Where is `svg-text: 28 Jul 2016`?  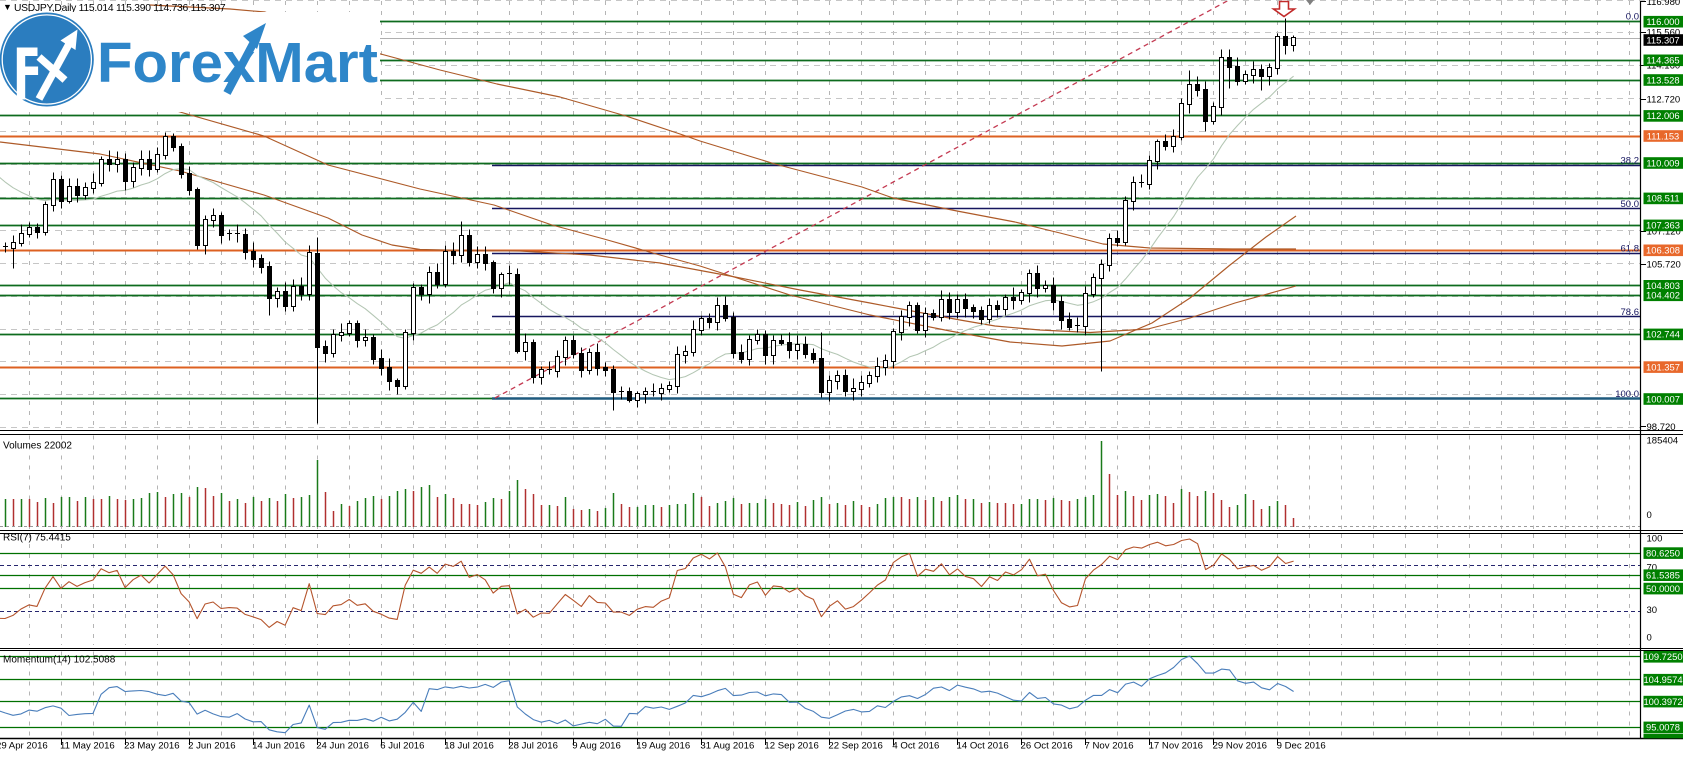 svg-text: 28 Jul 2016 is located at coordinates (533, 746).